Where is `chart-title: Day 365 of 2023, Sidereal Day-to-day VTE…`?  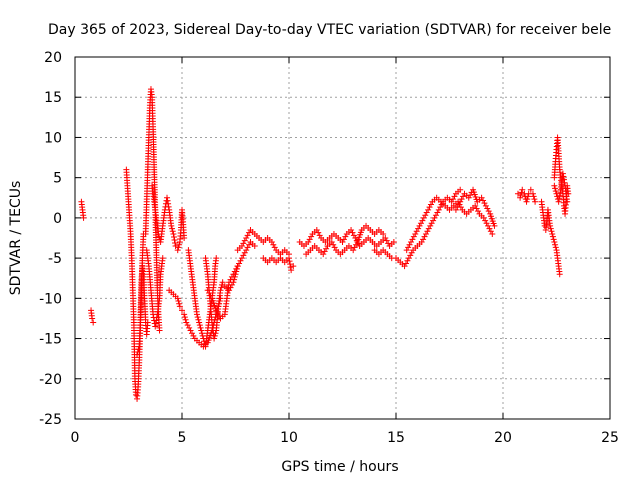
chart-title: Day 365 of 2023, Sidereal Day-to-day VTE… is located at coordinates (329, 30).